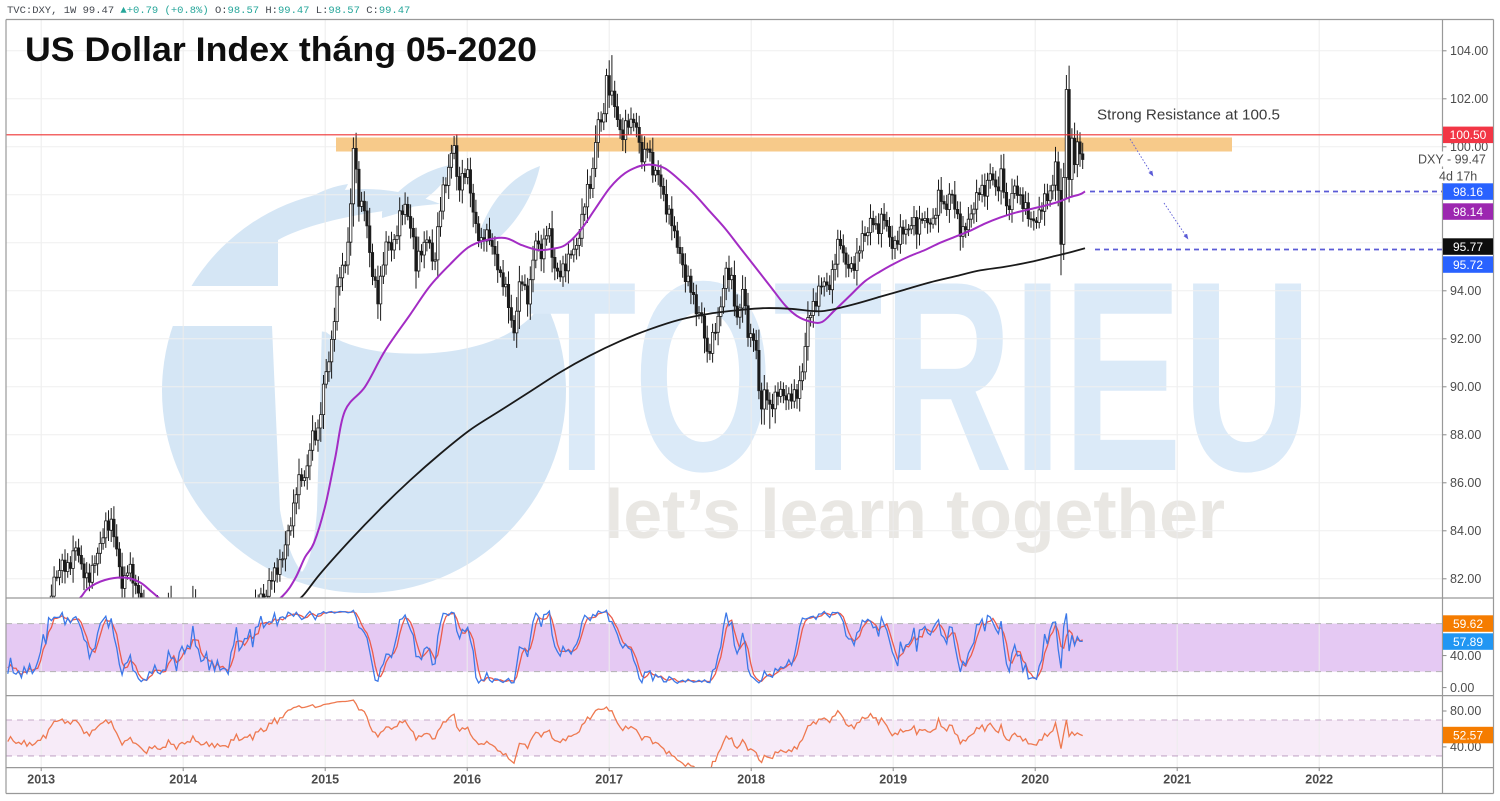 The height and width of the screenshot is (801, 1500). I want to click on svg-text: 95.72, so click(1468, 265).